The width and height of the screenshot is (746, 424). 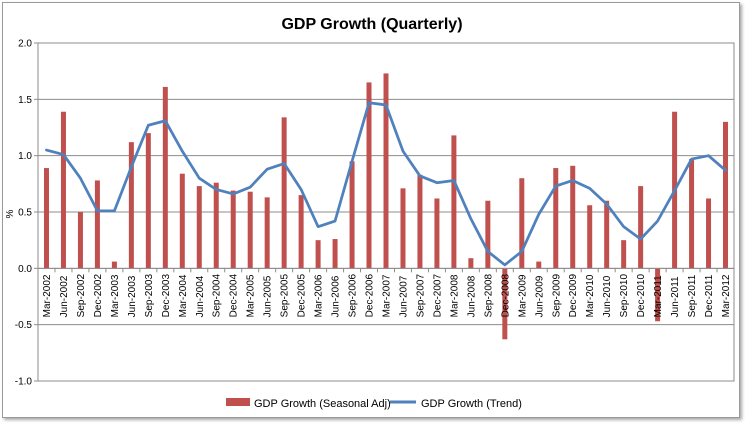 I want to click on x-tick-label: Mar-2005, so click(x=251, y=295).